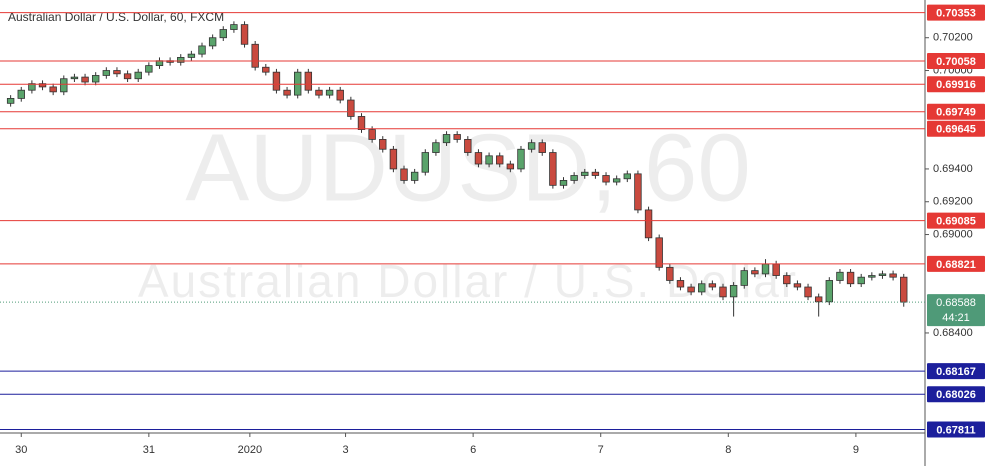 Image resolution: width=987 pixels, height=471 pixels. I want to click on level-label: 0.68026, so click(956, 395).